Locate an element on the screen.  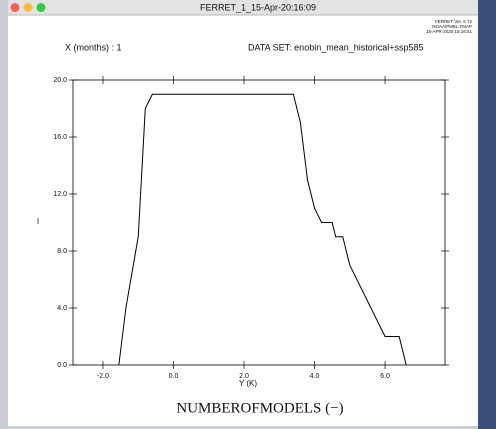
x-tick-label: 6.0 is located at coordinates (385, 376).